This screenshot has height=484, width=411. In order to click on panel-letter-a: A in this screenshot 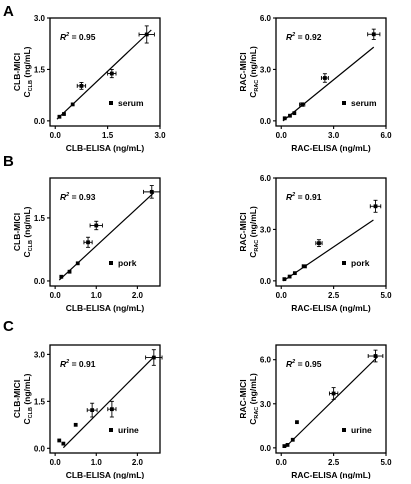, I will do `click(8, 11)`.